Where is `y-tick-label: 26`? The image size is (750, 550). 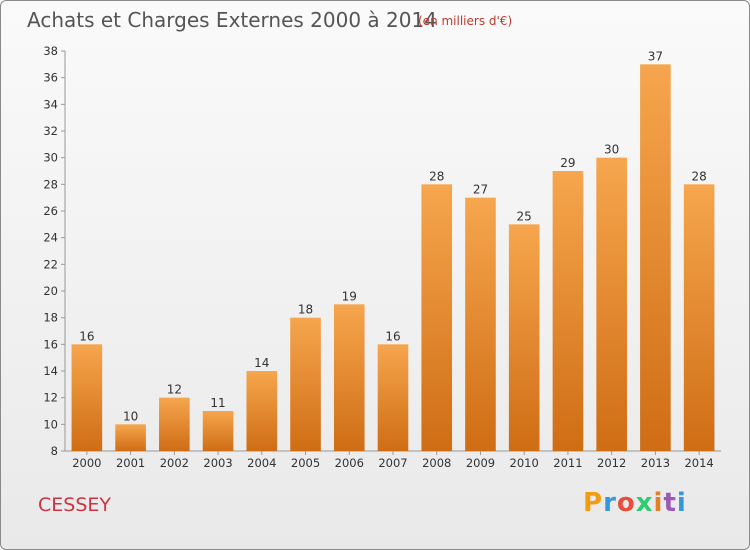 y-tick-label: 26 is located at coordinates (50, 211).